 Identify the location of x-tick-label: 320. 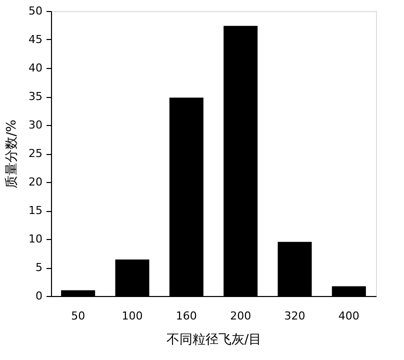
(295, 316).